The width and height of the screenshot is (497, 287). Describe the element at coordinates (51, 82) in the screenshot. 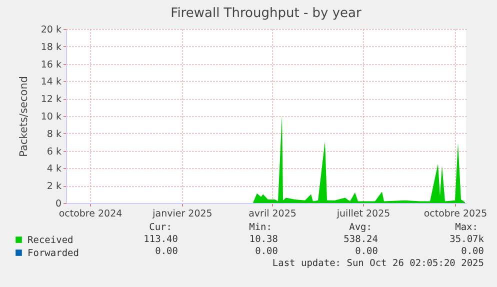

I see `y-tick-label: 14 k` at that location.